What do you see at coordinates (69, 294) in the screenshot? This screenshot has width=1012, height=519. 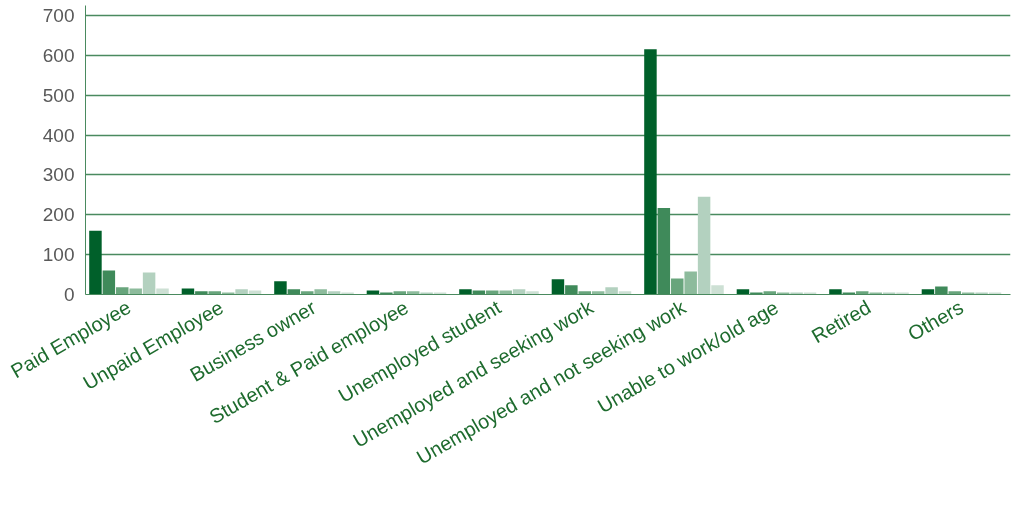 I see `y-tick-label: 0` at bounding box center [69, 294].